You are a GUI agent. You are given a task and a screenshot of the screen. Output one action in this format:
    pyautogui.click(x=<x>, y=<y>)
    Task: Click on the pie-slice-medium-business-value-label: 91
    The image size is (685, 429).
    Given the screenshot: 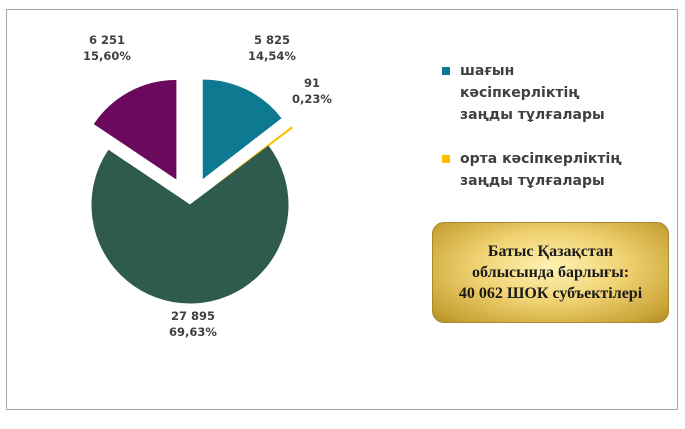 What is the action you would take?
    pyautogui.click(x=312, y=83)
    